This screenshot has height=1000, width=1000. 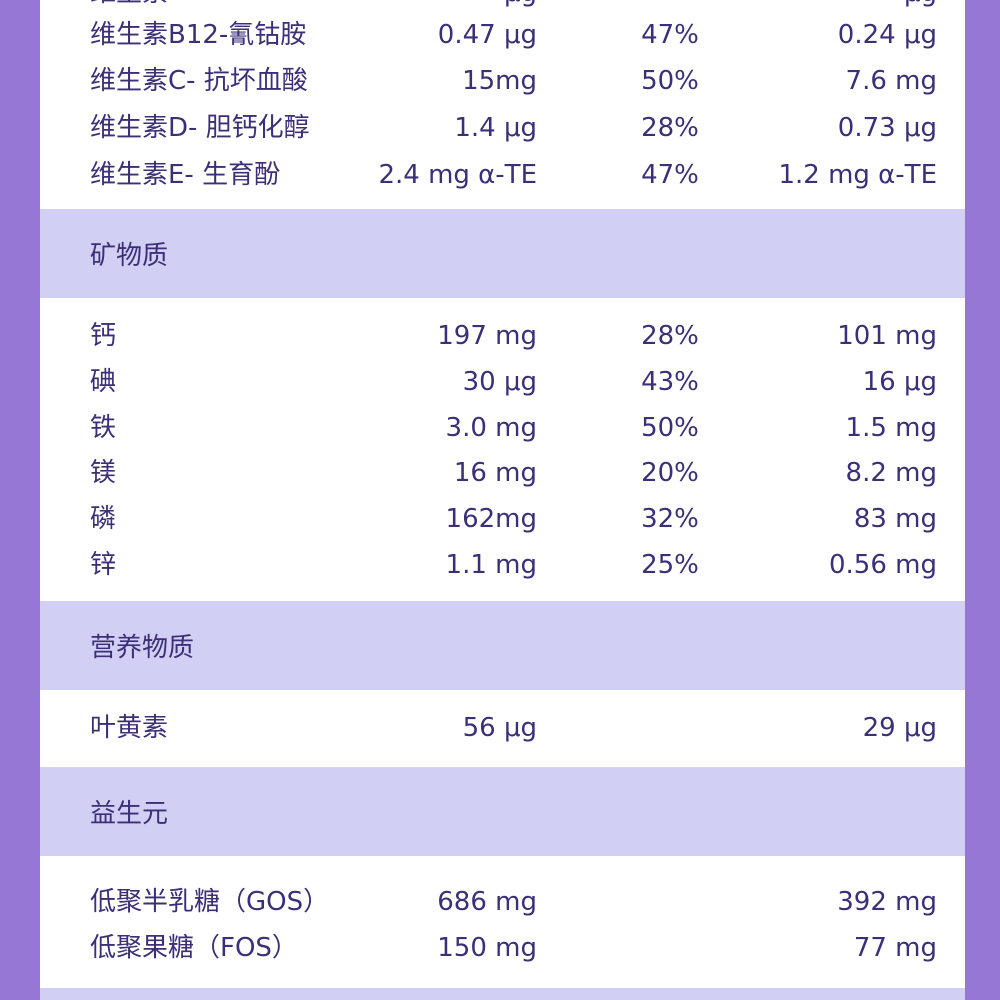 I want to click on nutrient-per-serving: 0.24 μg, so click(x=887, y=35).